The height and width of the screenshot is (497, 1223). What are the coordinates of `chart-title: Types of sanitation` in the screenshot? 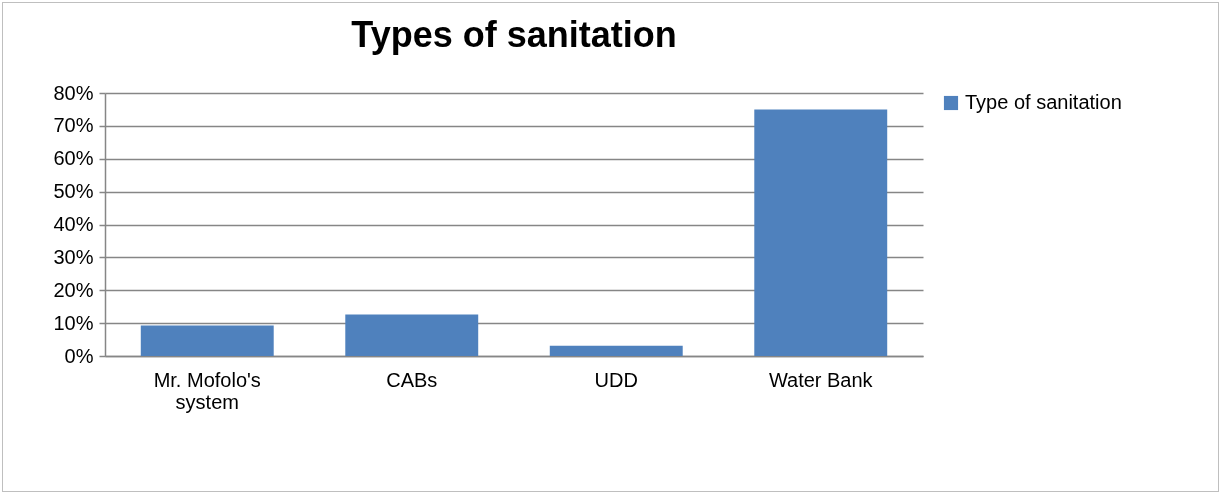 It's located at (514, 34).